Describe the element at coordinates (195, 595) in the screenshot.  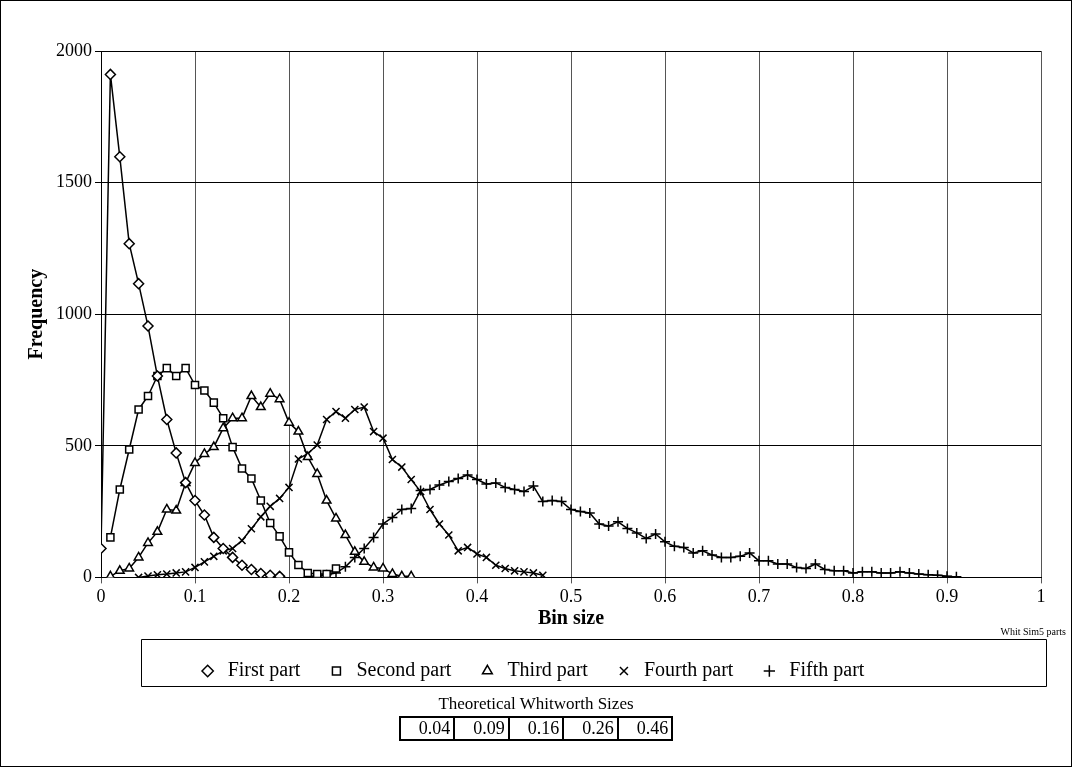
I see `x-tick-label: 0.1` at that location.